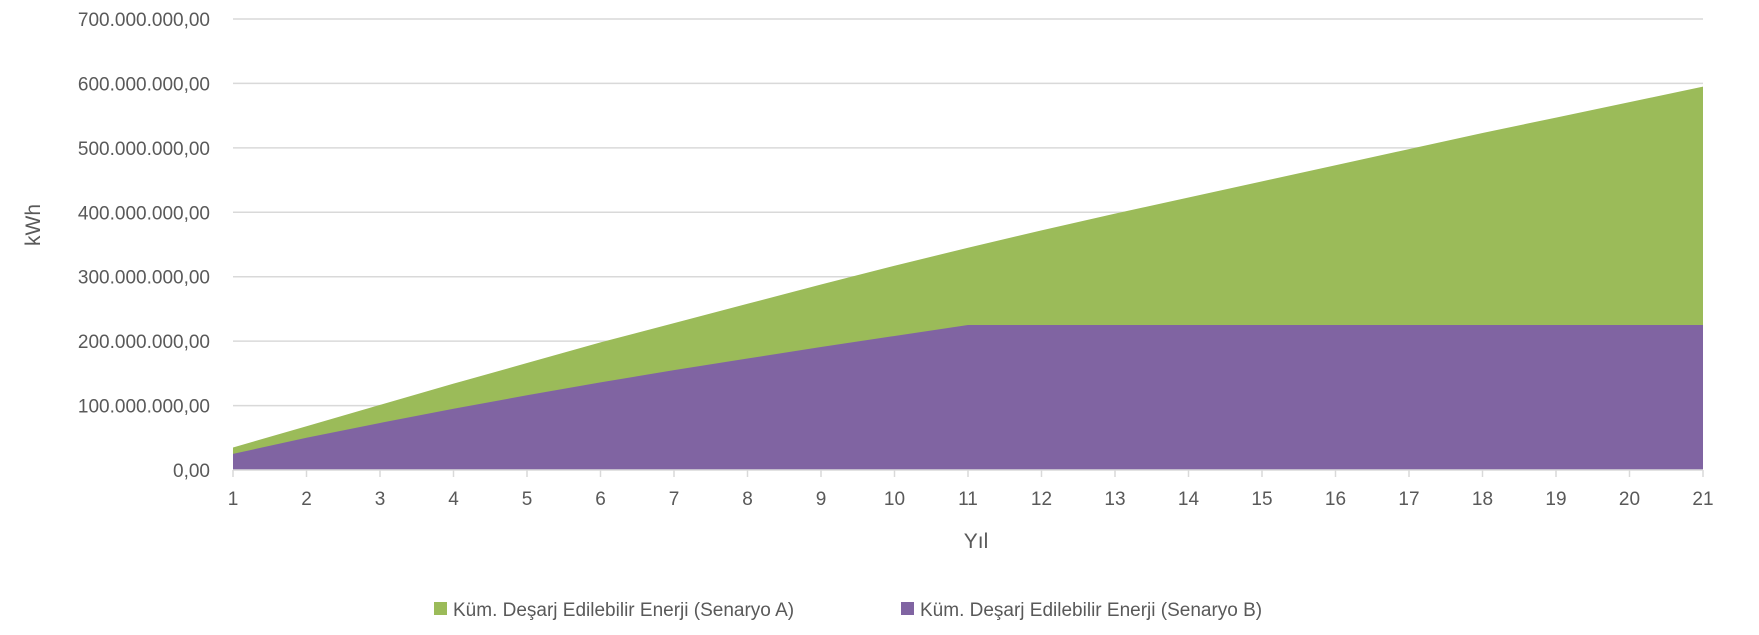 The height and width of the screenshot is (635, 1759). Describe the element at coordinates (144, 342) in the screenshot. I see `y-tick-label: 200.000.000,00` at that location.